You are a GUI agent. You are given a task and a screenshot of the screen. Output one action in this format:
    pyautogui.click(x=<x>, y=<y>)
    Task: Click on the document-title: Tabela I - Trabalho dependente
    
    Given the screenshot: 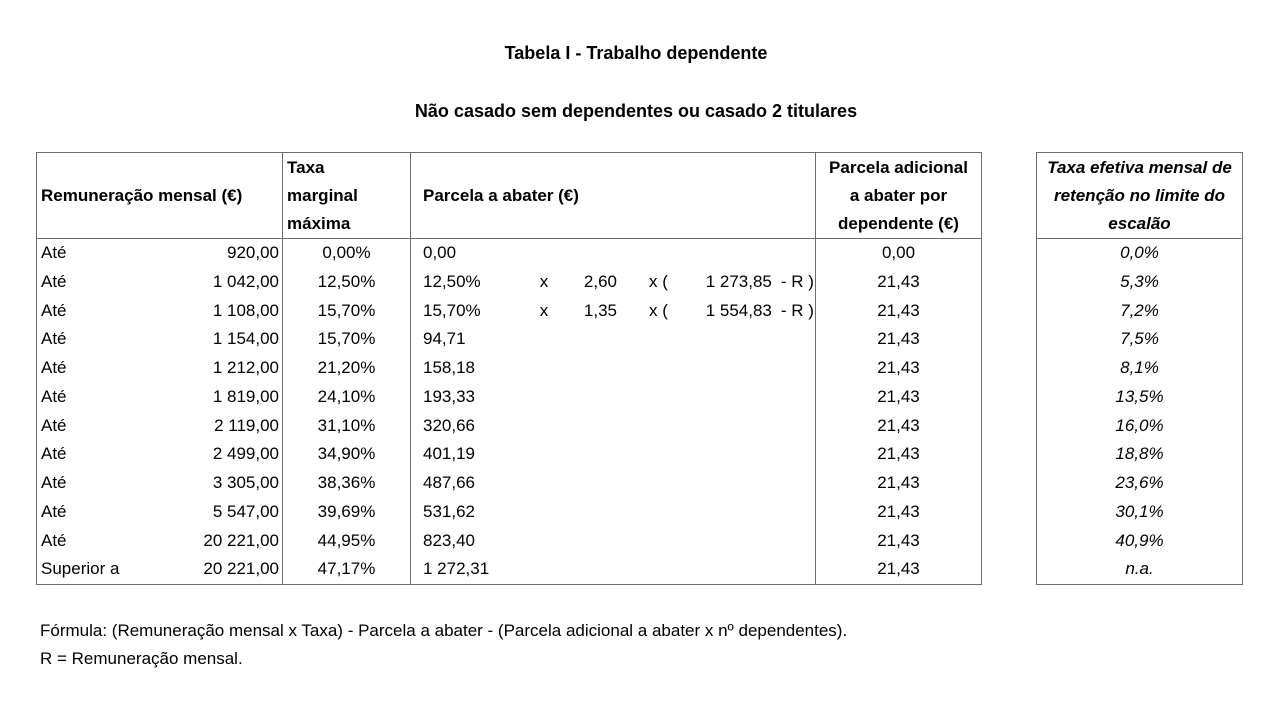 What is the action you would take?
    pyautogui.click(x=636, y=53)
    